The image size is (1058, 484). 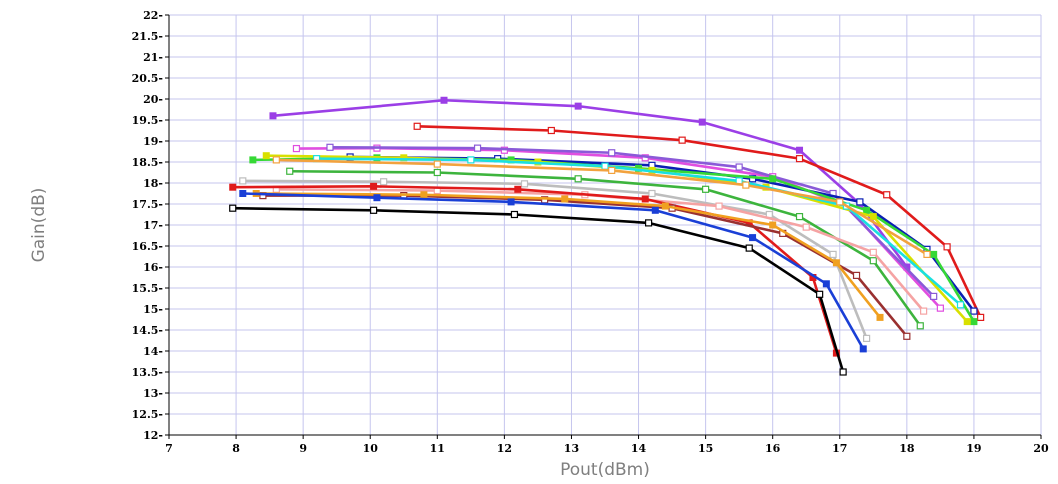 I want to click on x-tick-label: 17, so click(x=839, y=448).